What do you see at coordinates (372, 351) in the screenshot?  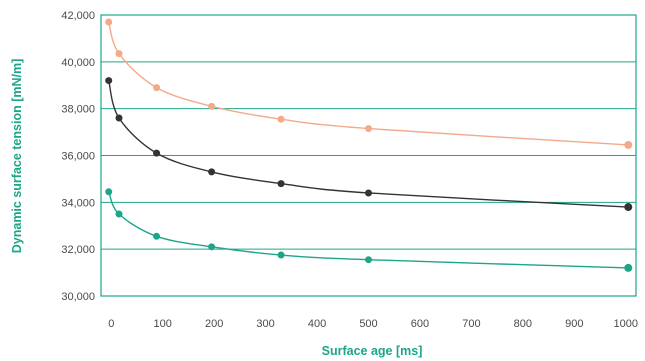 I see `x-axis-title: Surface age [ms]` at bounding box center [372, 351].